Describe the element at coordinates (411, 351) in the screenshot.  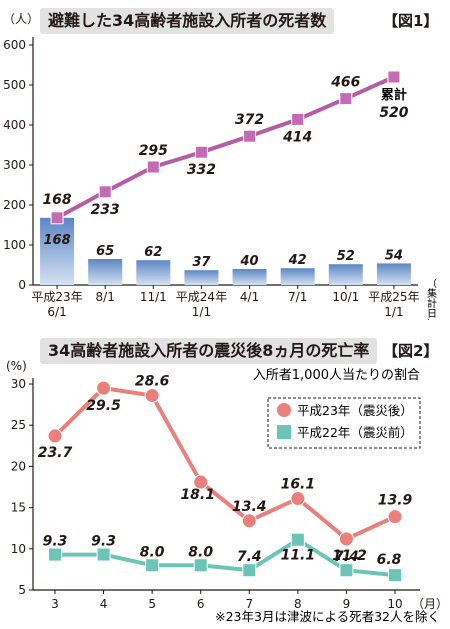
I see `chart2-fig-label: 【図2】` at that location.